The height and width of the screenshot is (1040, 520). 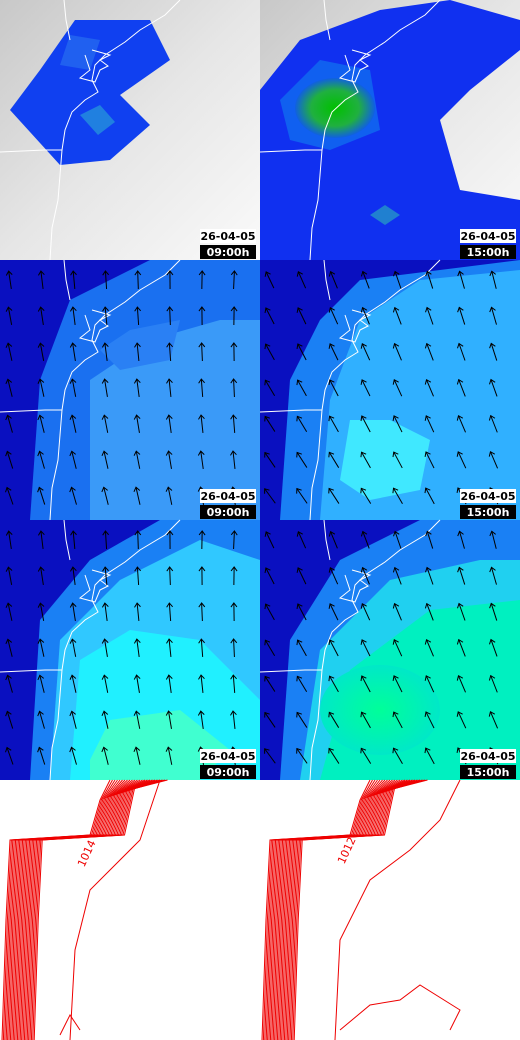 I want to click on precip-core, so click(x=335, y=108).